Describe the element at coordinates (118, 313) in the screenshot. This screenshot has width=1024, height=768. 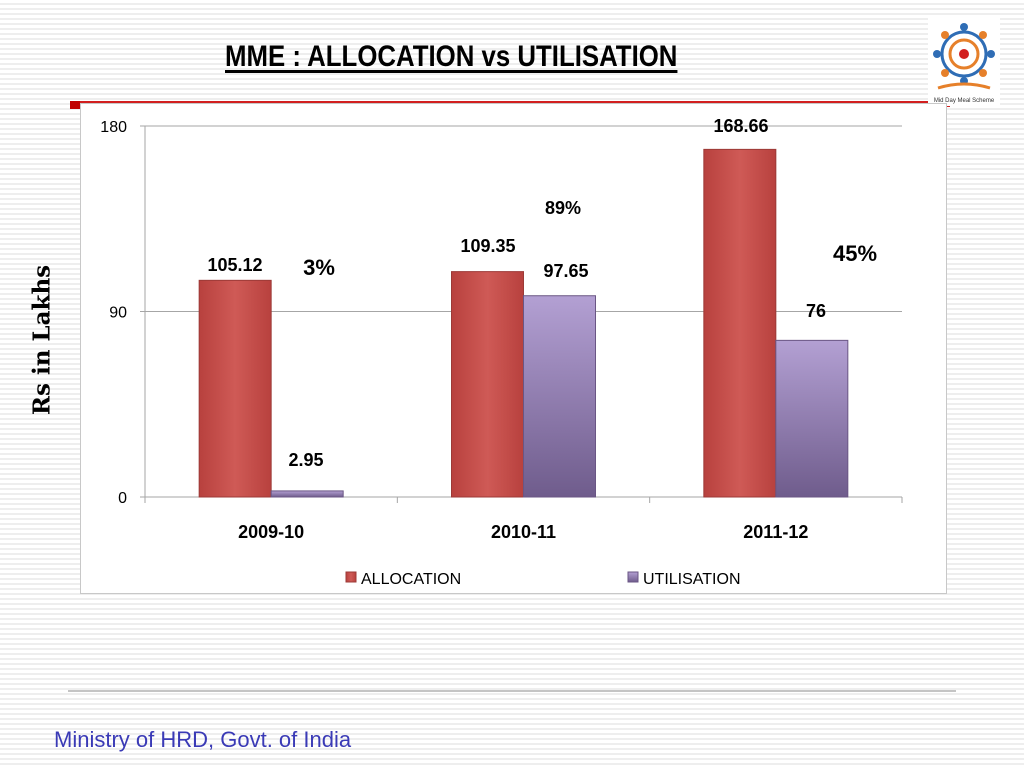
I see `y-tick-label: 90` at that location.